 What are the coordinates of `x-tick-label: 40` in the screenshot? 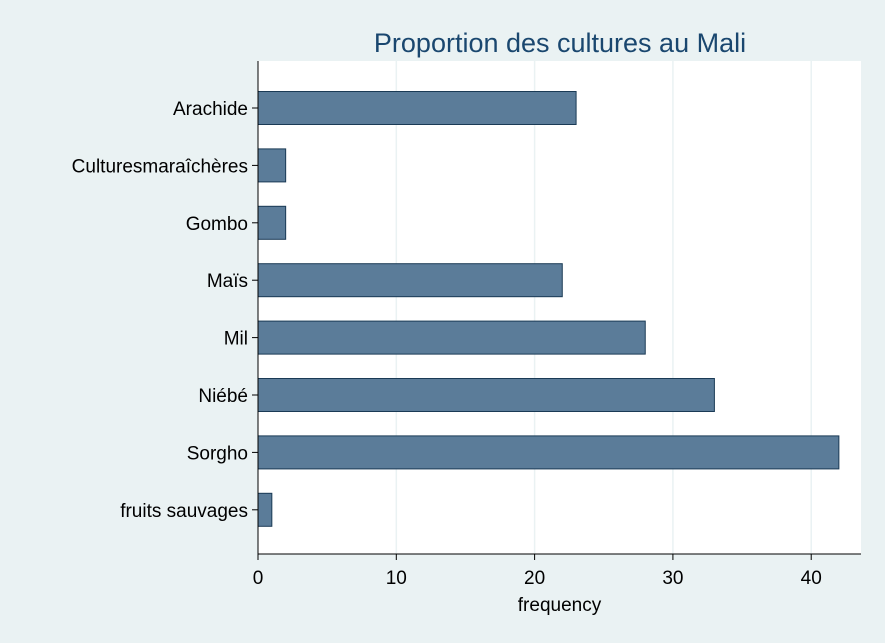 It's located at (811, 578).